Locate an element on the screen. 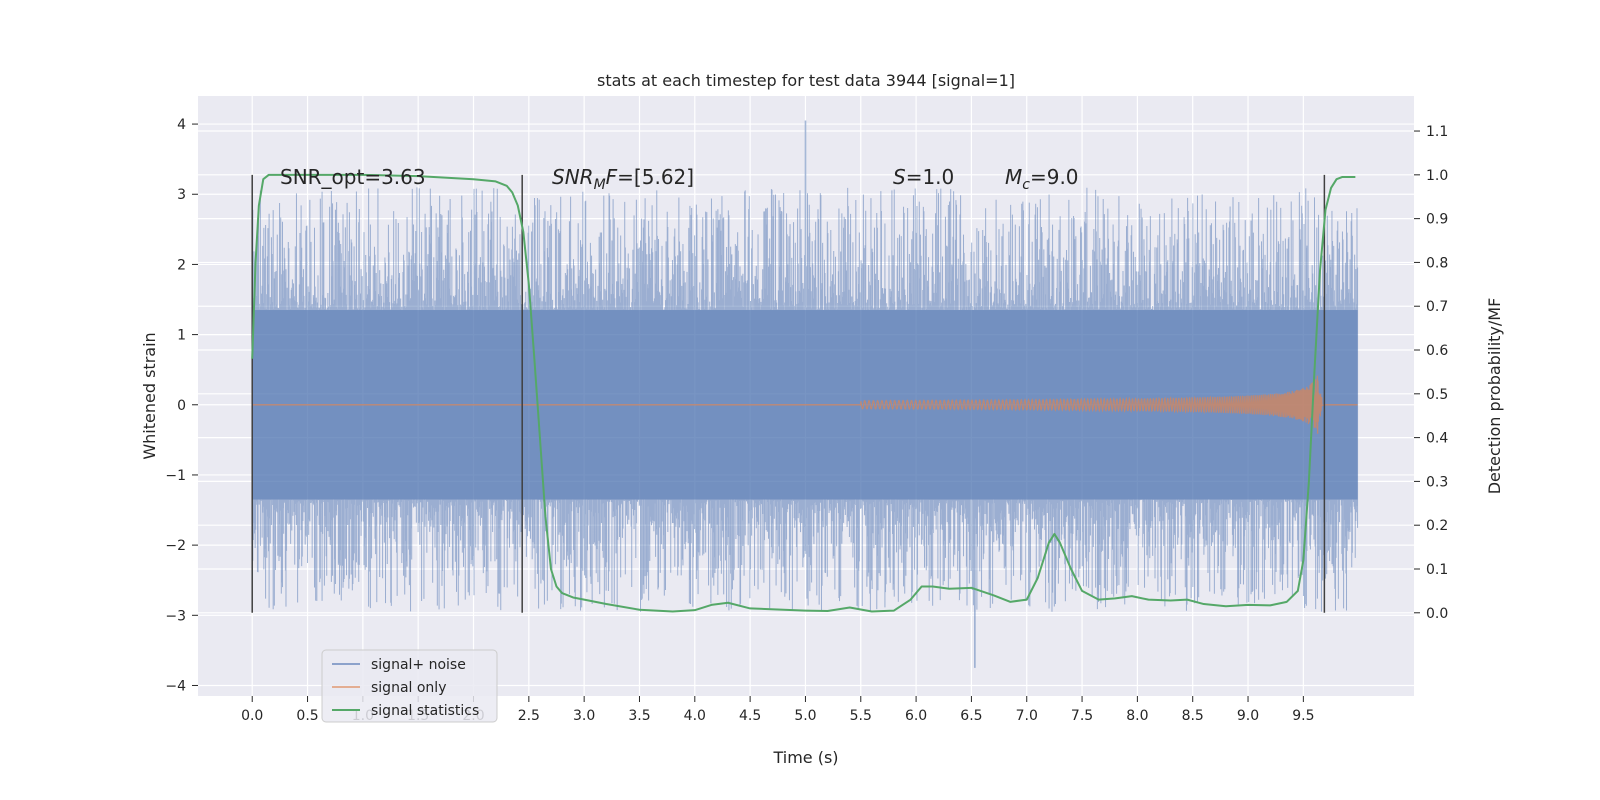  x-tick-label: 7.0 is located at coordinates (1027, 716).